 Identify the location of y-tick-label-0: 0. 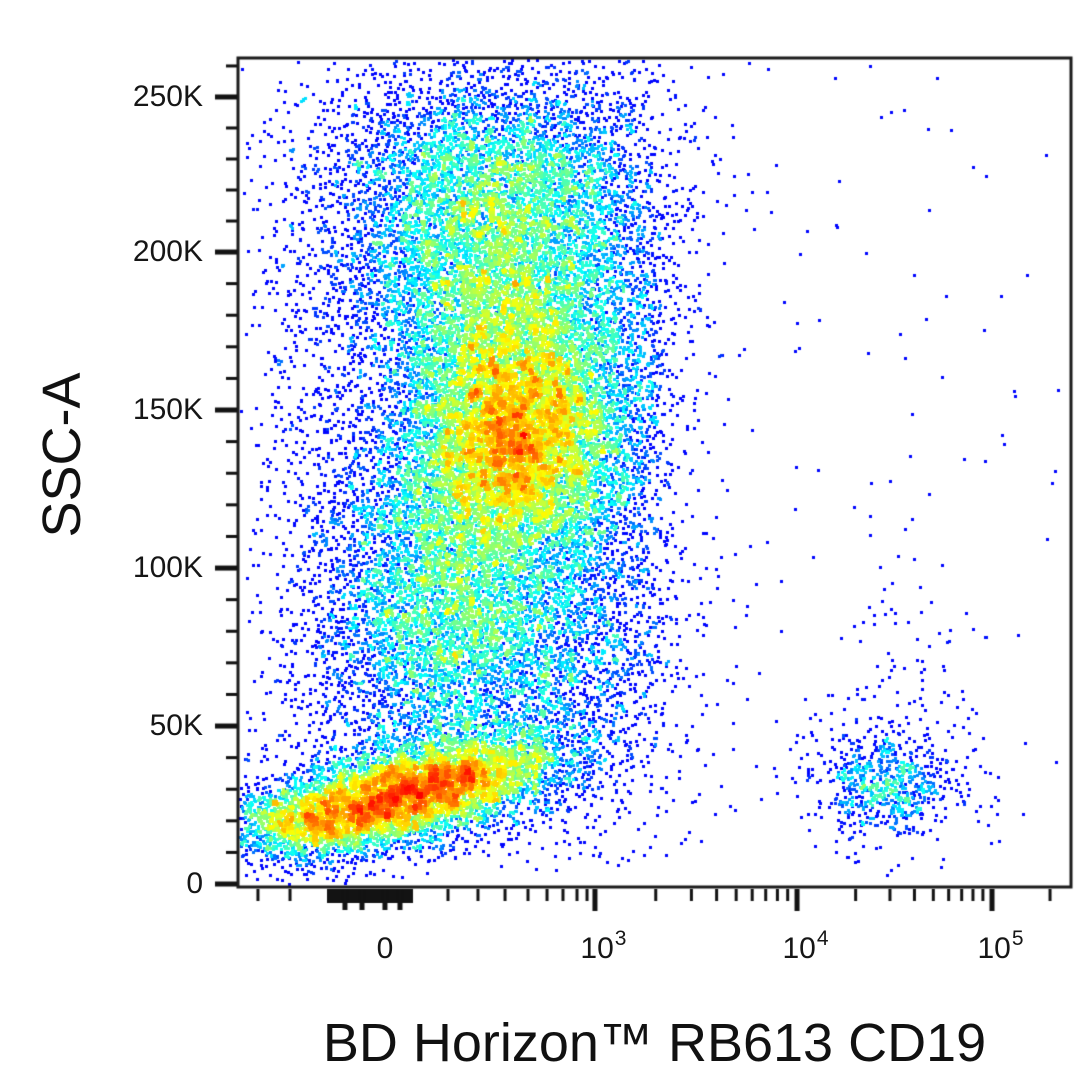
(194, 883).